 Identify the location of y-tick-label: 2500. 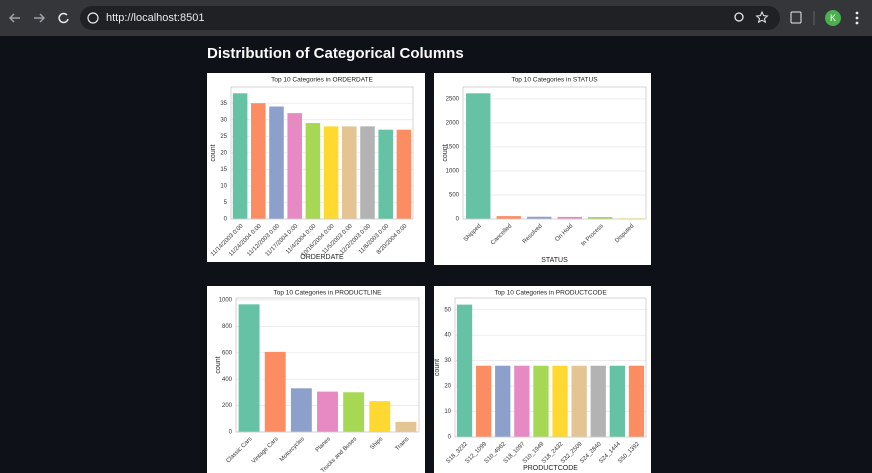
(453, 99).